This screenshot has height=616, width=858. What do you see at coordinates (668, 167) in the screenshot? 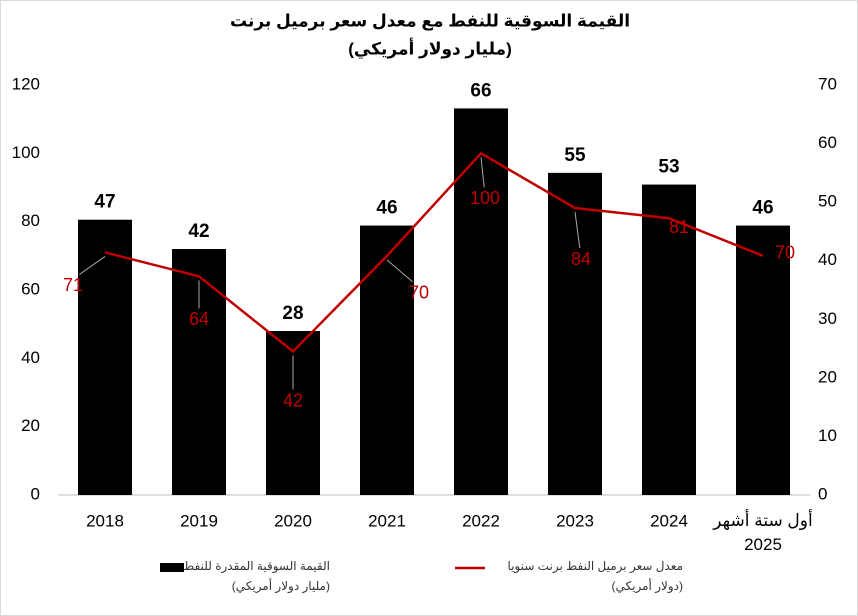
I see `bar-value-label: 53` at bounding box center [668, 167].